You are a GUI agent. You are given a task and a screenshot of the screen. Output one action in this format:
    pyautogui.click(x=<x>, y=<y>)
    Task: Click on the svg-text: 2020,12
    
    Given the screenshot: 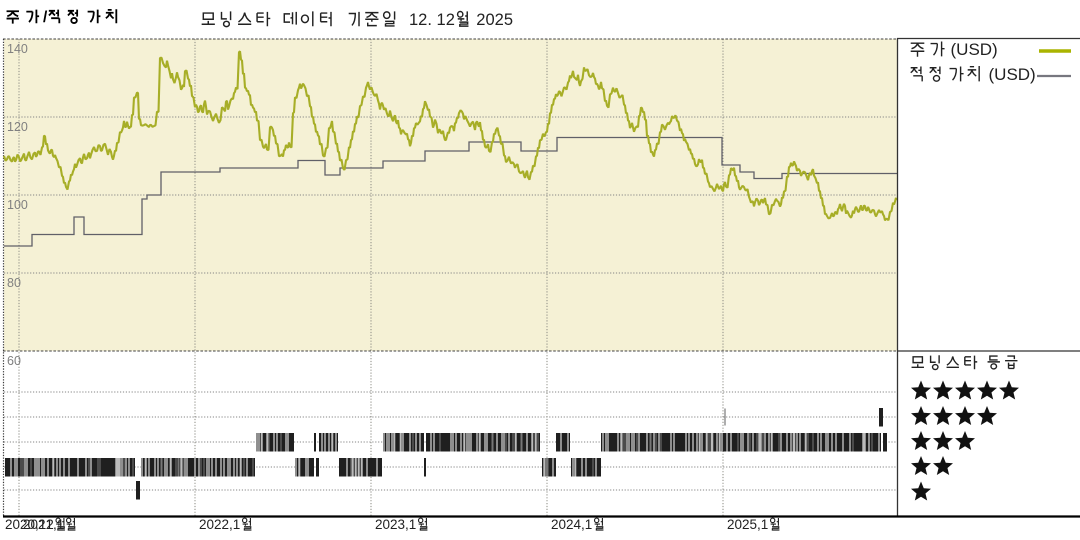 What is the action you would take?
    pyautogui.click(x=29, y=524)
    